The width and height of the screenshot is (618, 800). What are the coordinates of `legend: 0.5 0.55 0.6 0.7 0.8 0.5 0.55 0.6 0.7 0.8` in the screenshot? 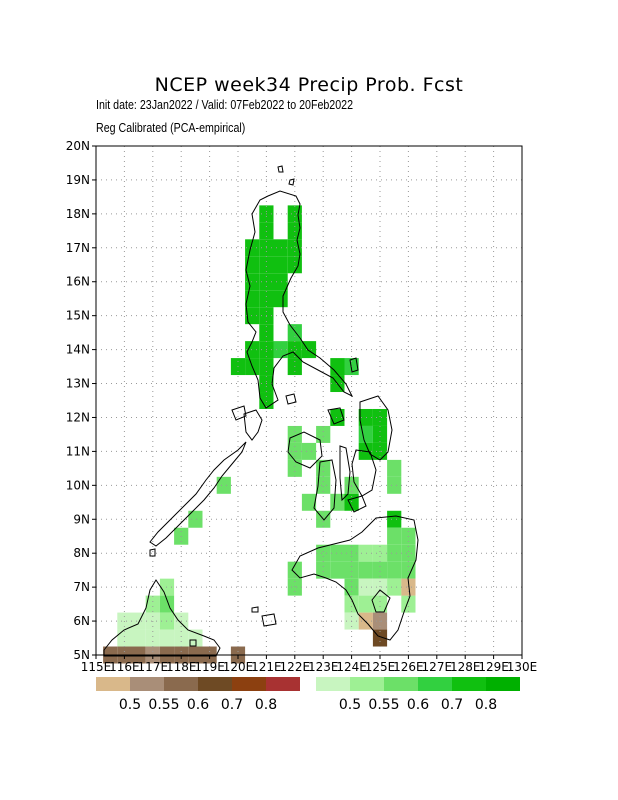 It's located at (308, 695).